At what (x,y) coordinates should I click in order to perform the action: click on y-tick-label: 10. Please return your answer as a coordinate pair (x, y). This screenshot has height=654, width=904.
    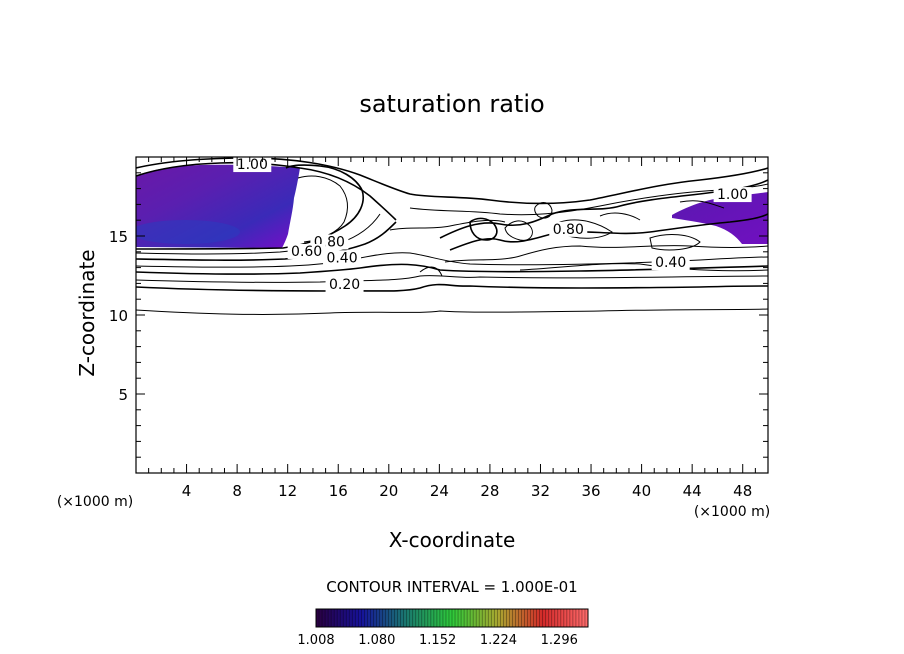
    Looking at the image, I should click on (118, 316).